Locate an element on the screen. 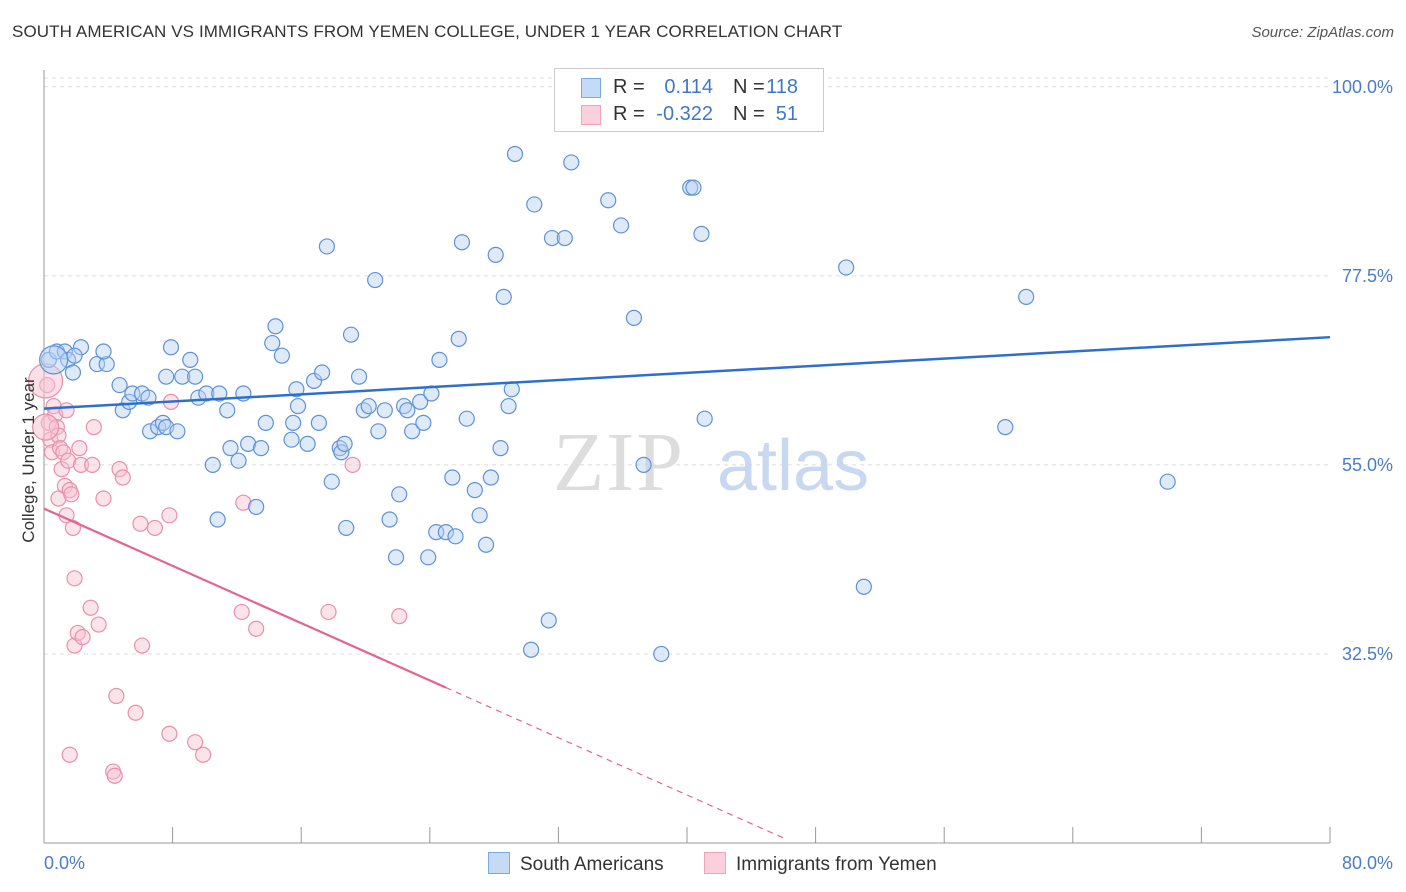  watermark-atlas: atlas is located at coordinates (793, 466).